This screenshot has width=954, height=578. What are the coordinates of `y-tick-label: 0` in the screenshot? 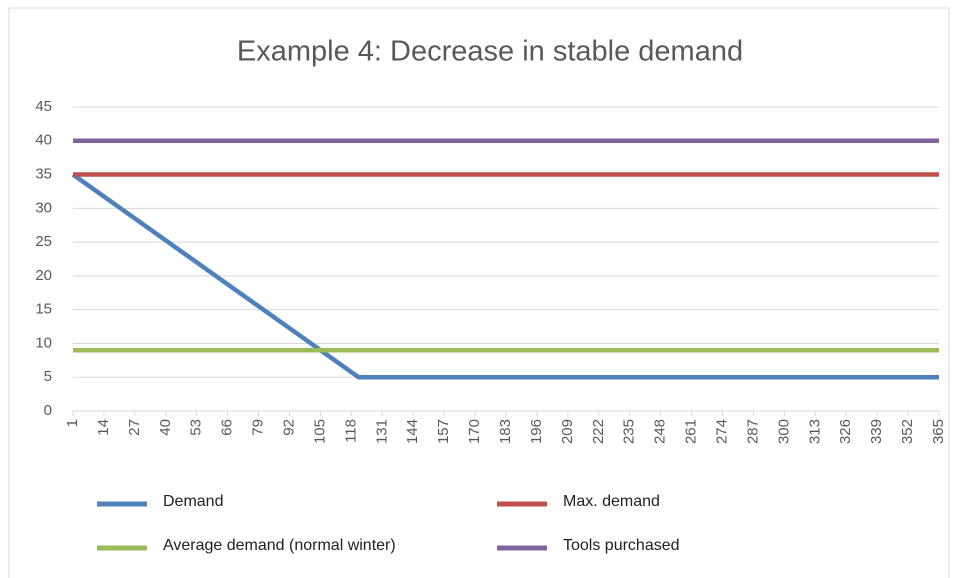 It's located at (48, 410).